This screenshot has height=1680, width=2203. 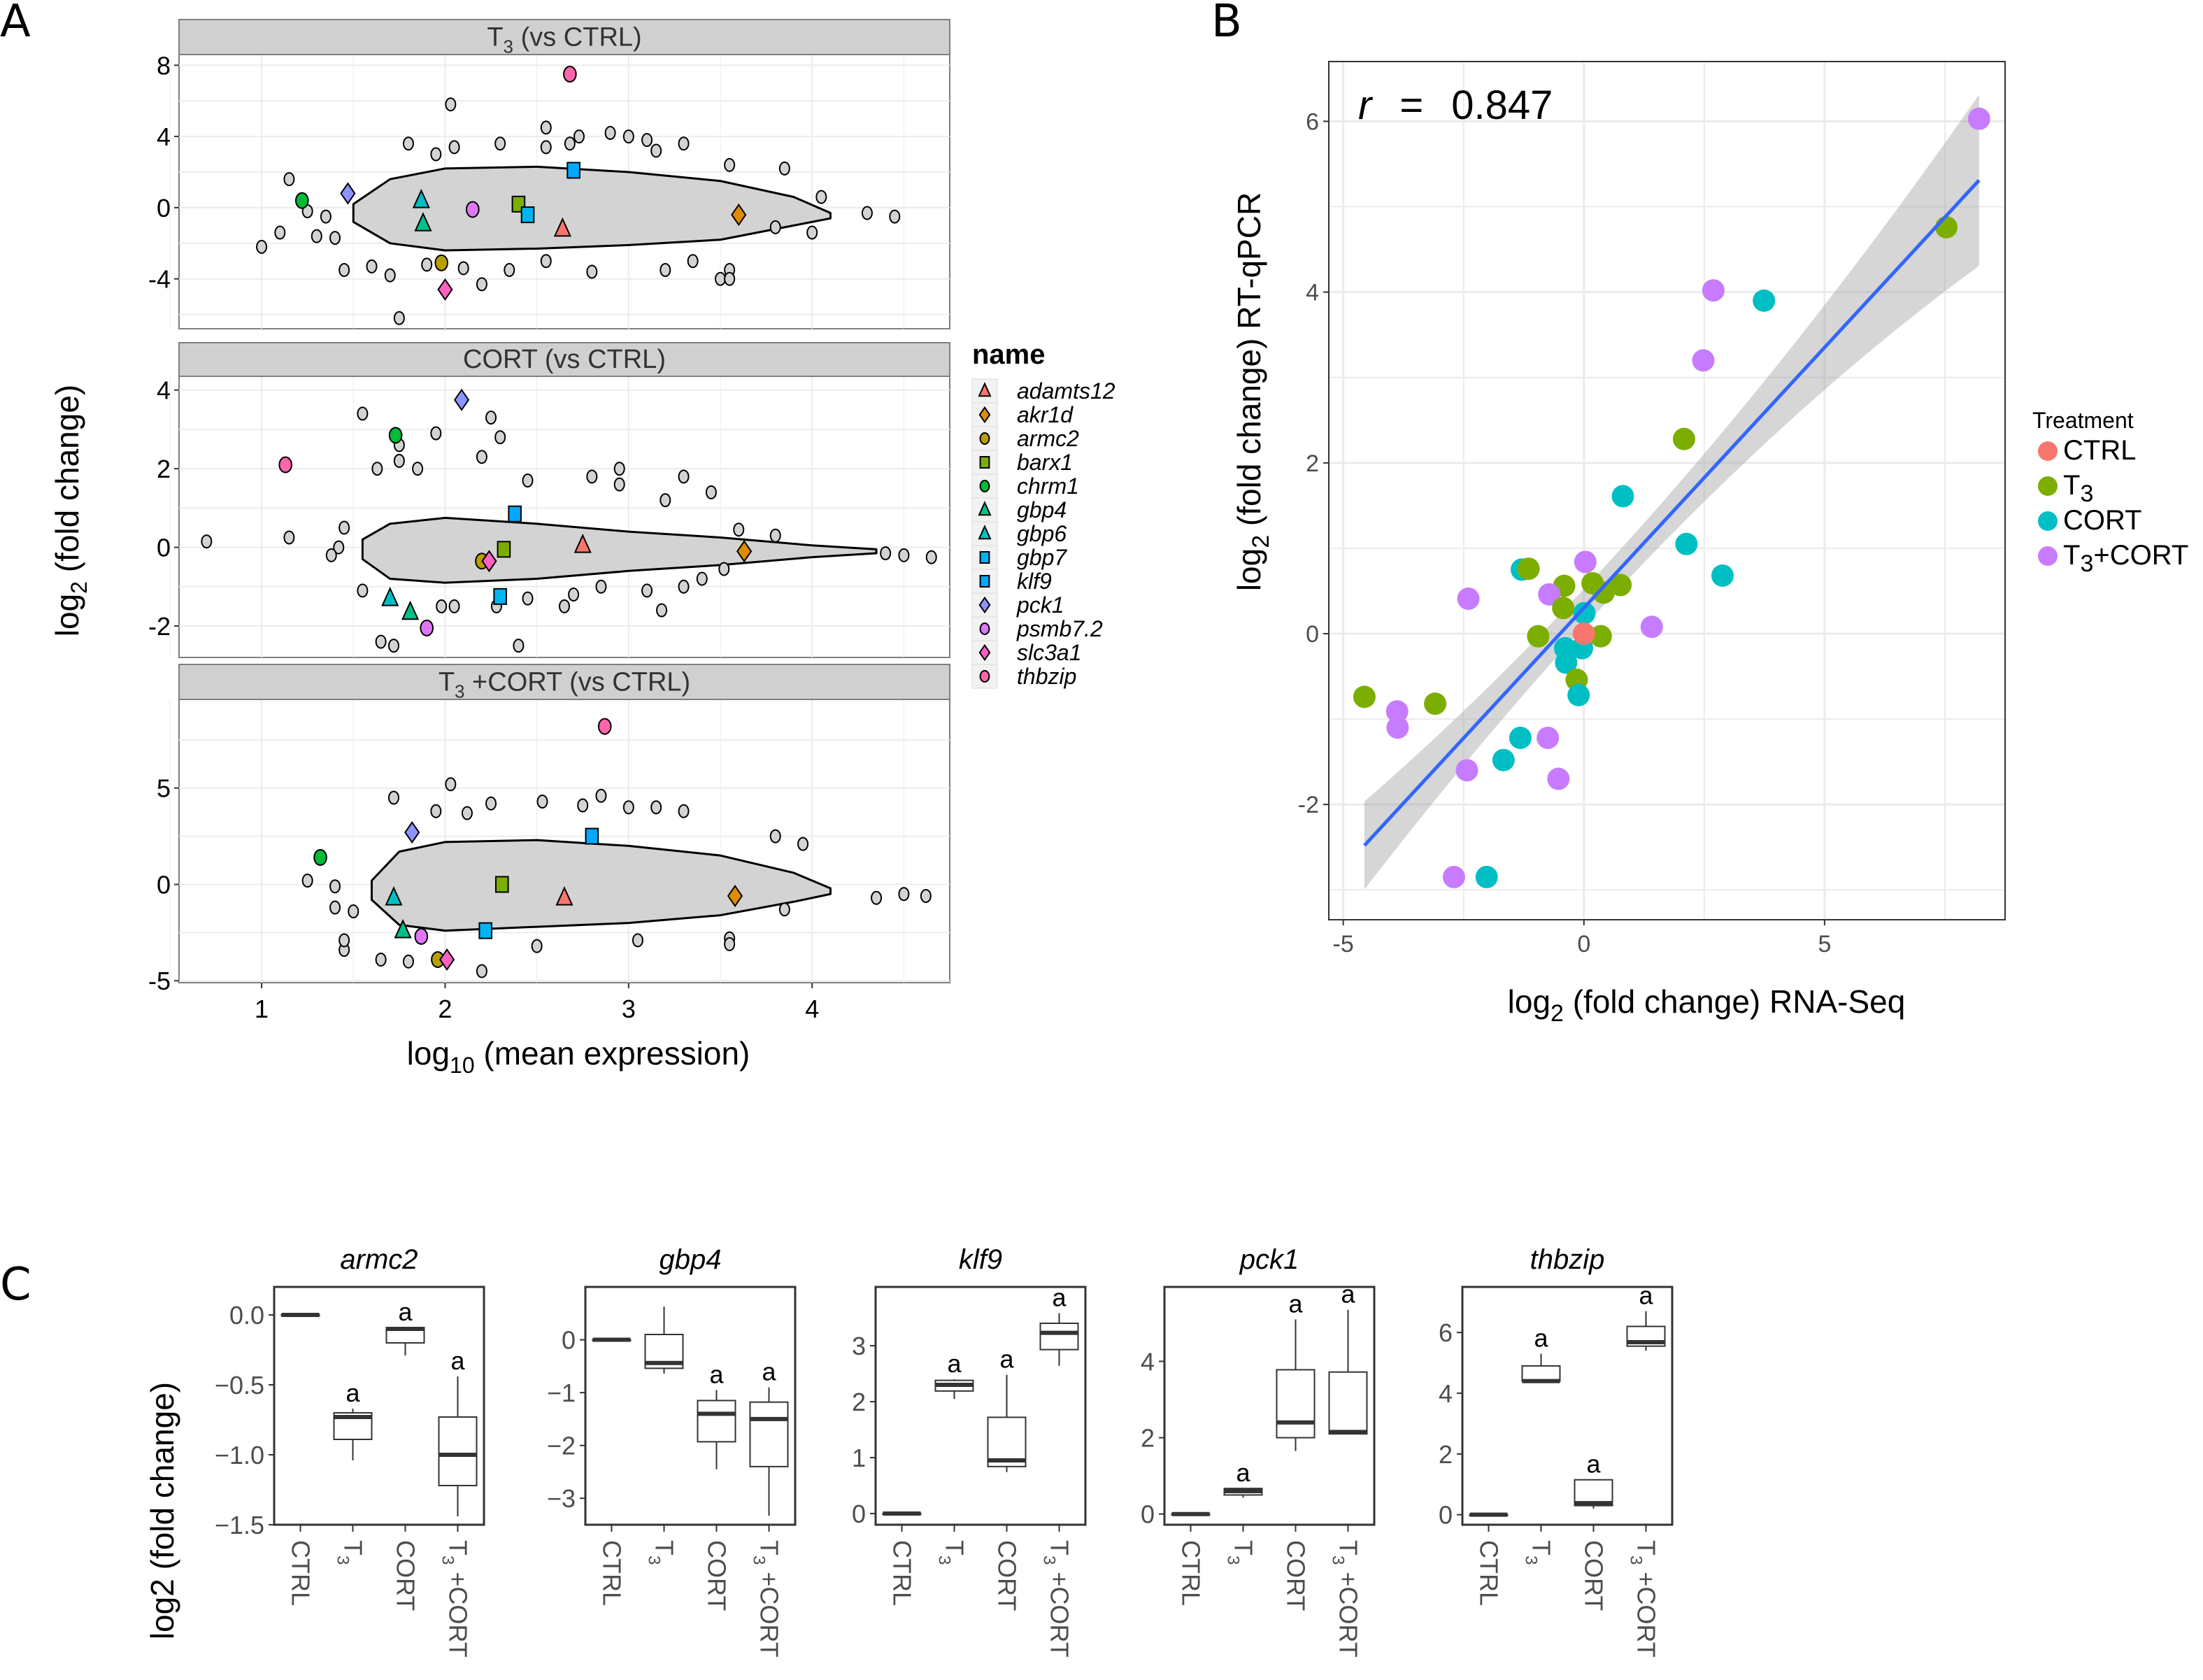 I want to click on panel-label-b: B, so click(x=1226, y=24).